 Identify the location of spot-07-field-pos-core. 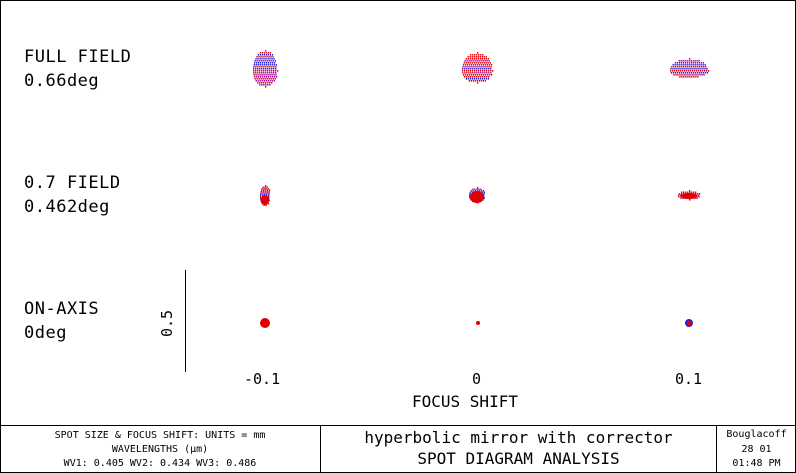
(689, 196).